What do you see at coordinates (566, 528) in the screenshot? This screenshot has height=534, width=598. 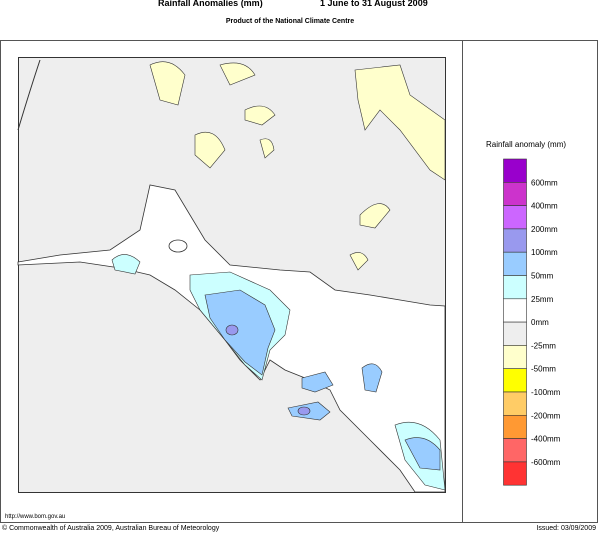 I see `issued: Issued: 03/09/2009` at bounding box center [566, 528].